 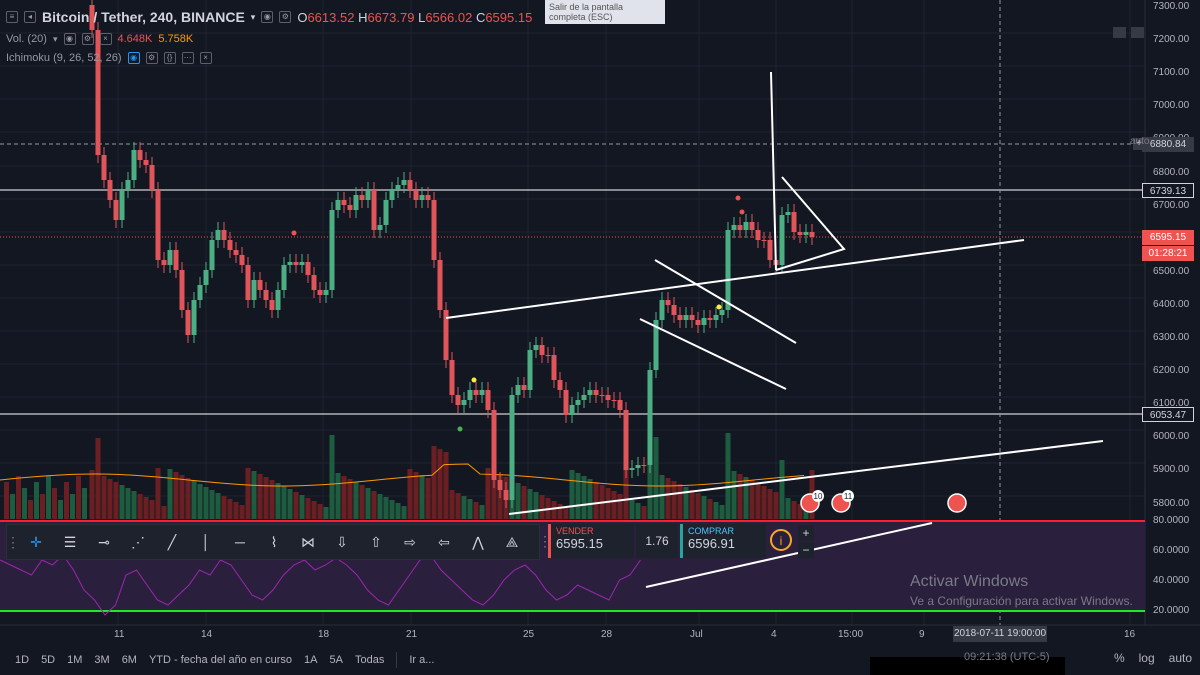 What do you see at coordinates (169, 58) in the screenshot?
I see `code-icon: {}` at bounding box center [169, 58].